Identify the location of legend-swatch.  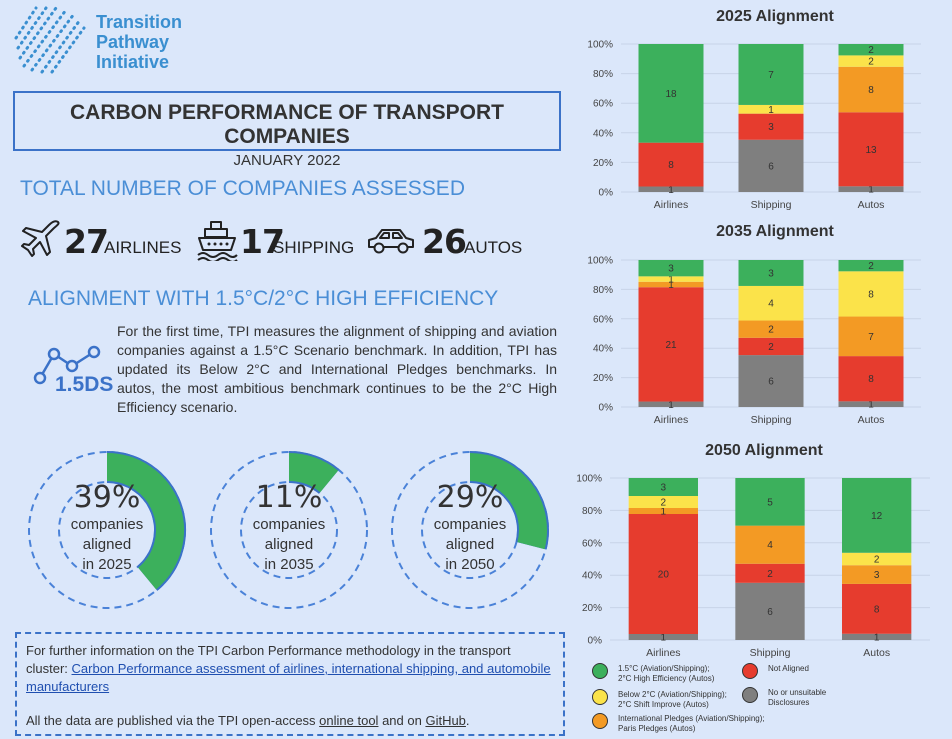
(600, 671).